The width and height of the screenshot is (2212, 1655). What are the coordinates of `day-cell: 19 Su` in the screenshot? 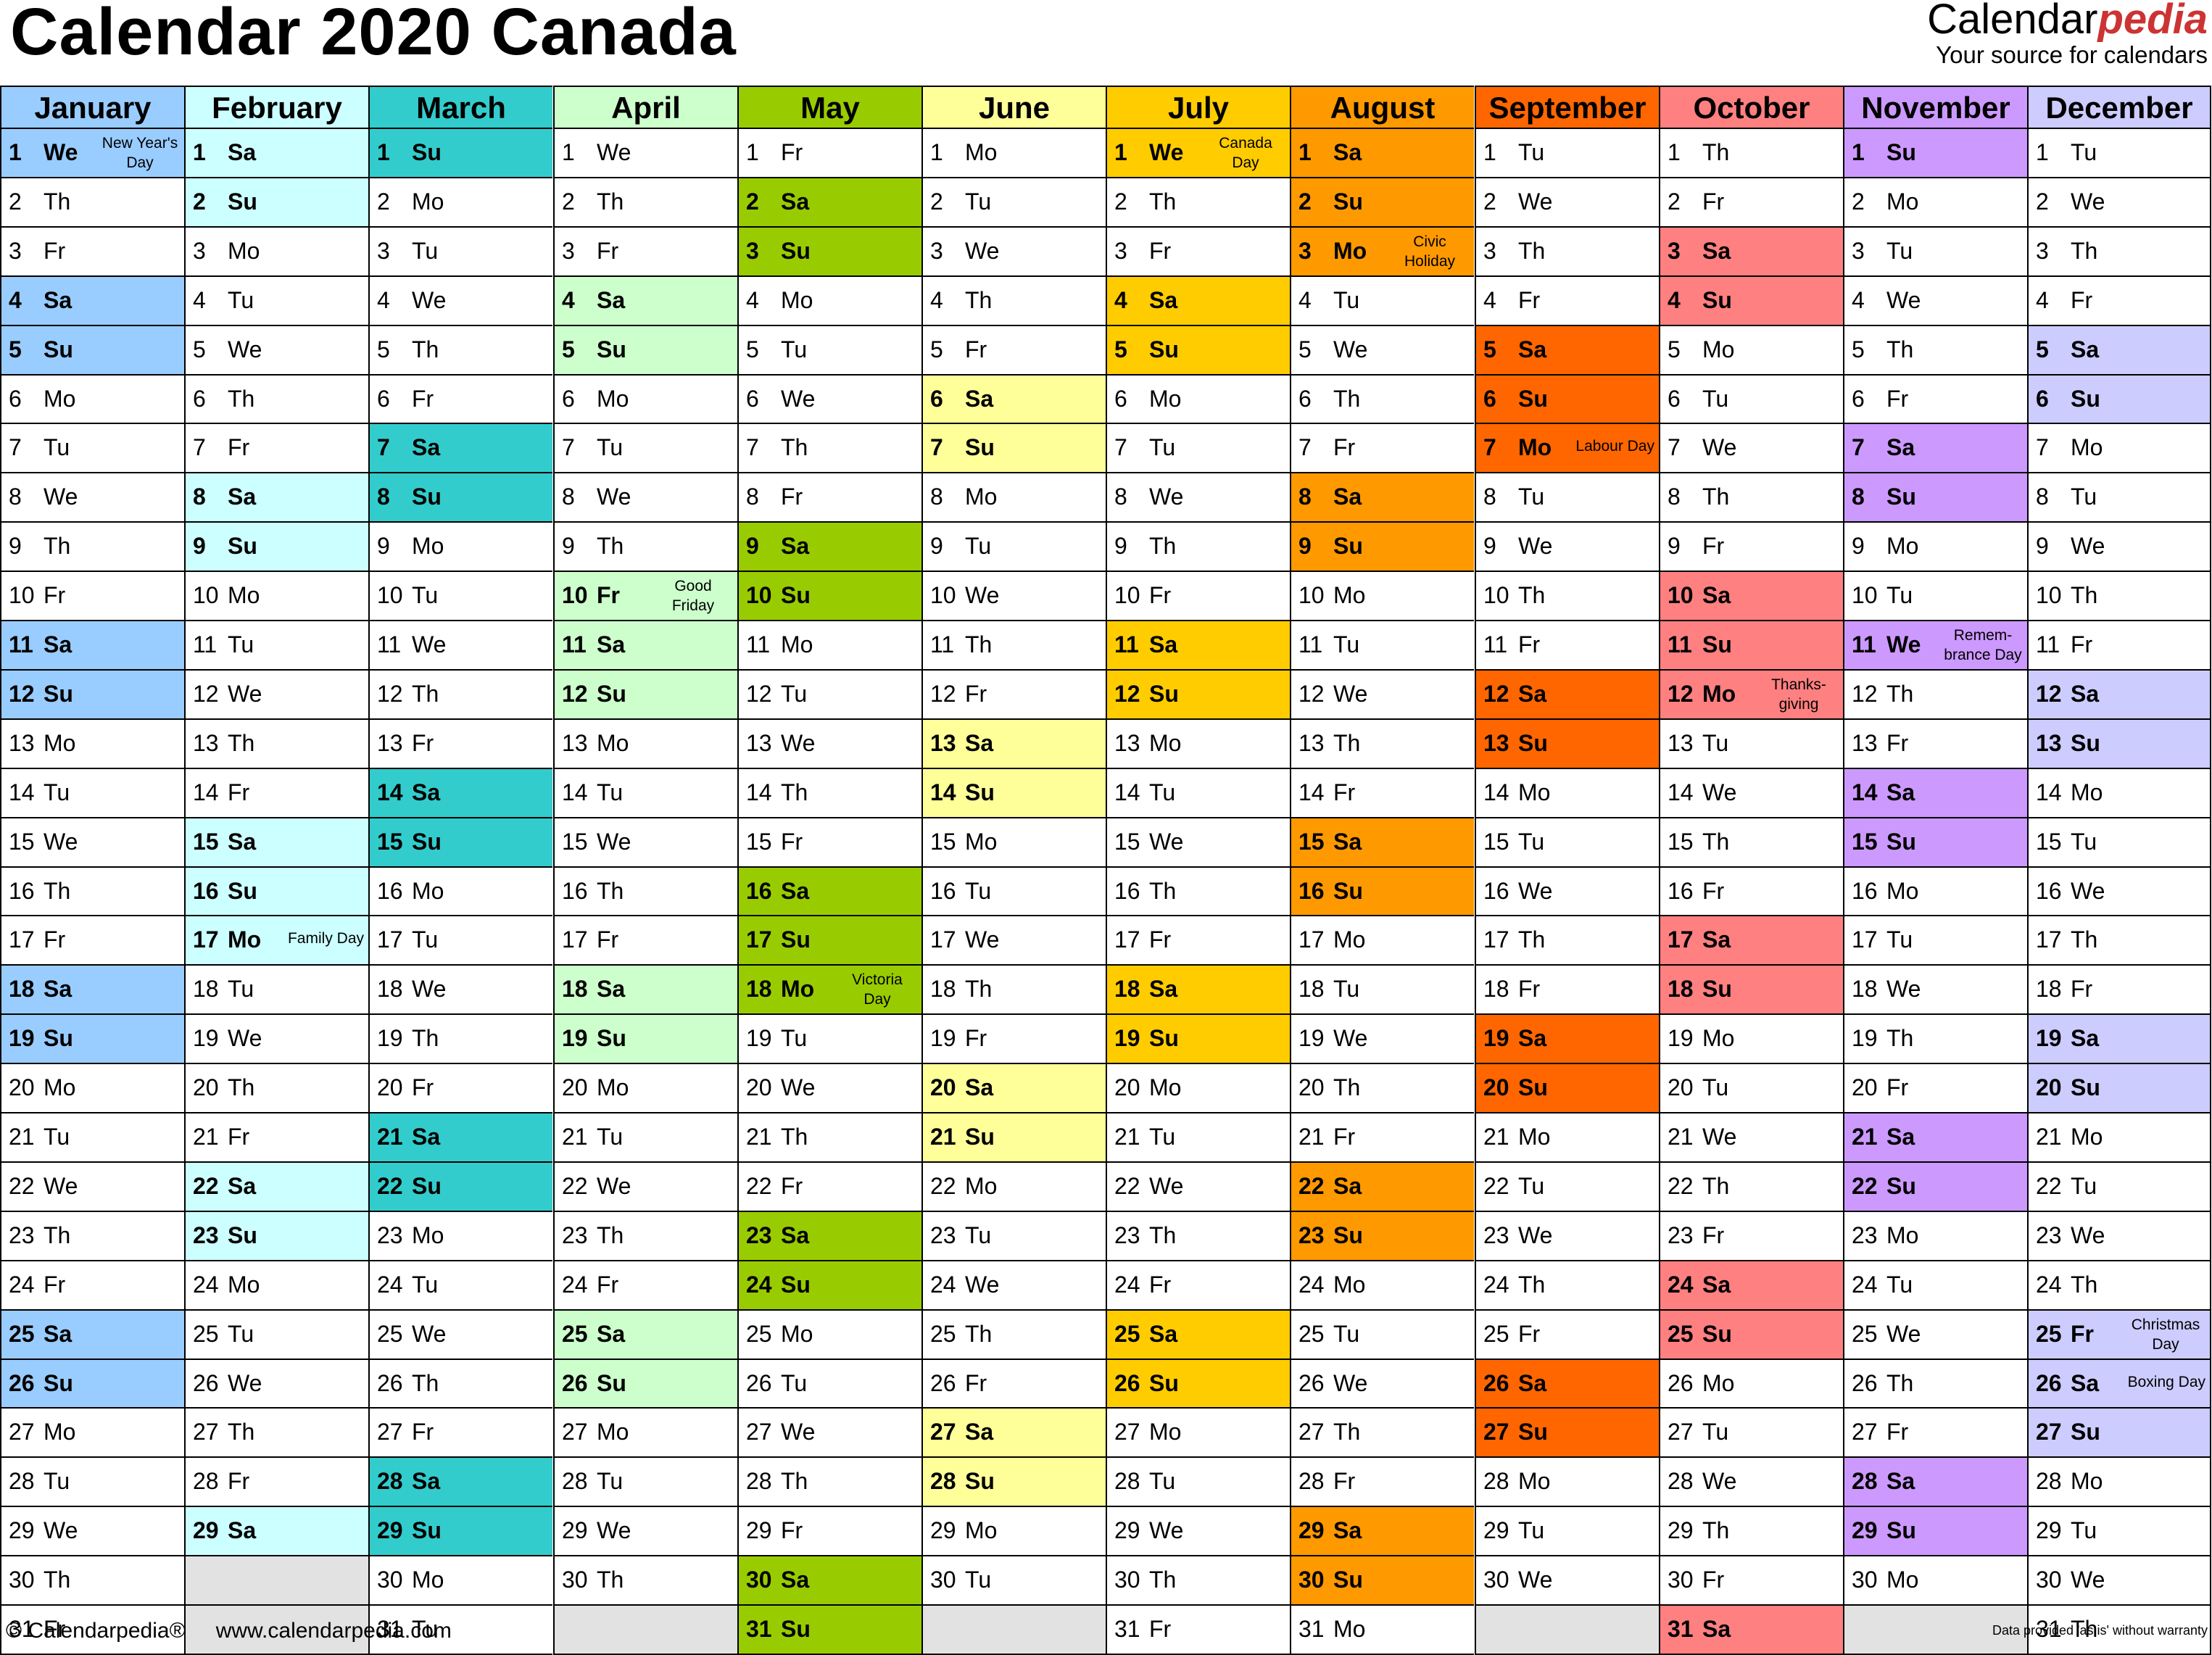 It's located at (92, 1039).